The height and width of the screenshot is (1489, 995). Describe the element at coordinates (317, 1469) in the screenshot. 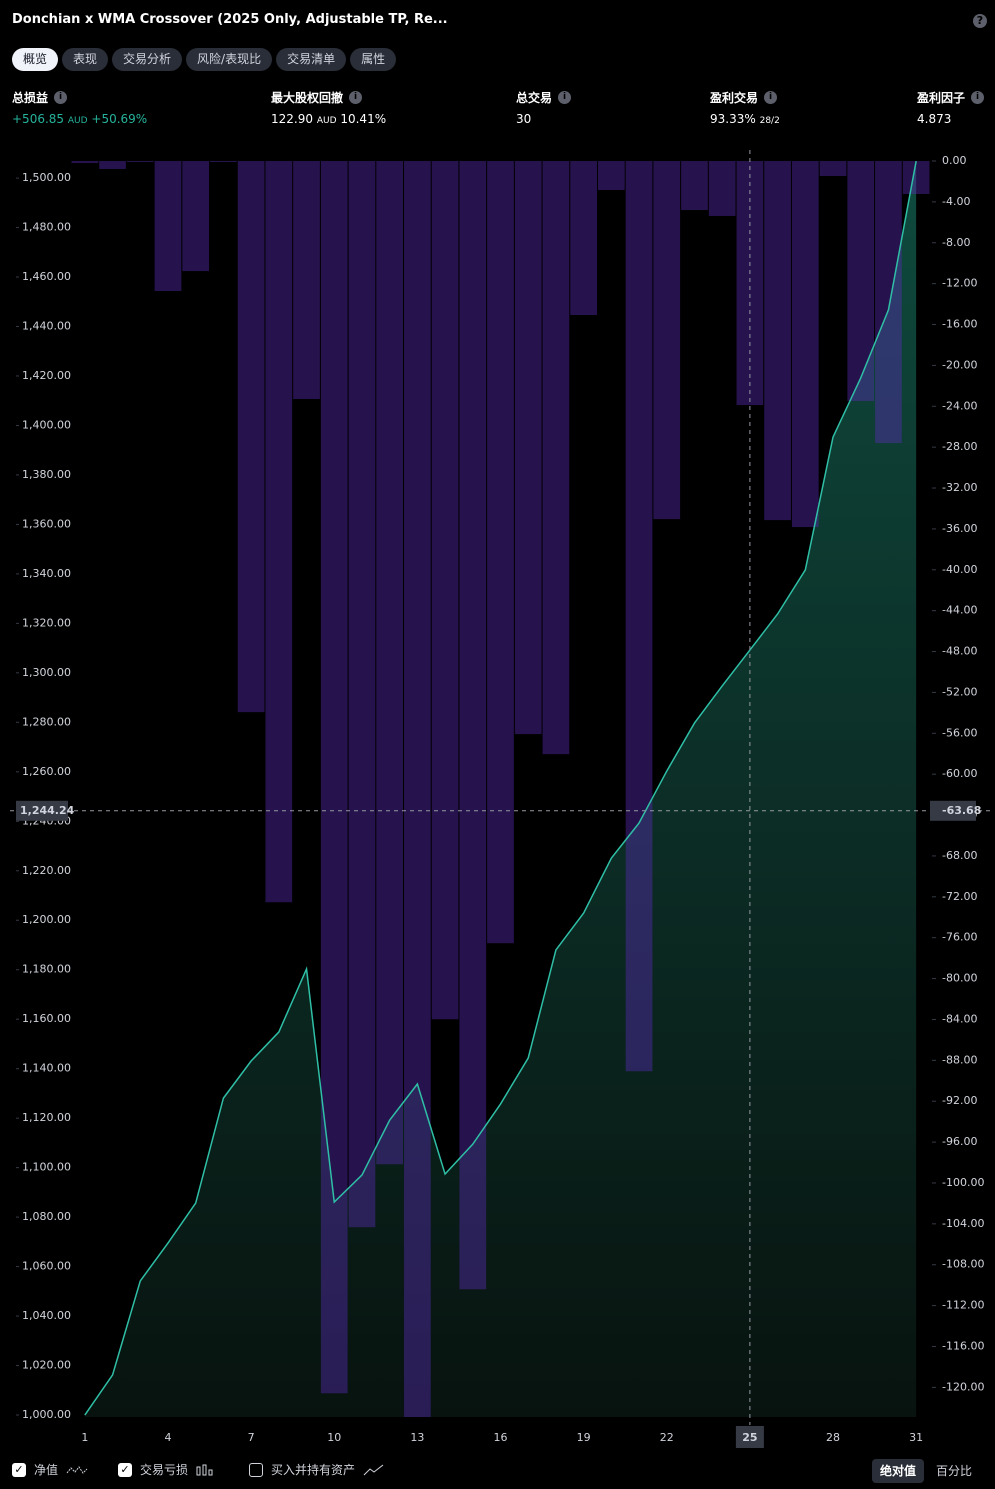

I see `toggle-buy-hold: 买入并持有资产` at that location.